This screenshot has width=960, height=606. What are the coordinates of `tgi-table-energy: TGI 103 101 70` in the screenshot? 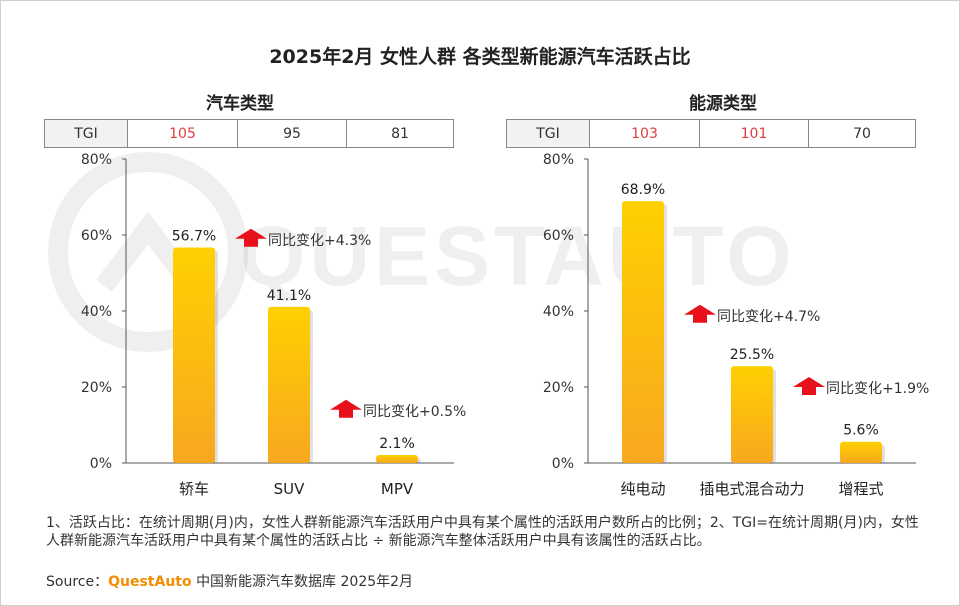 It's located at (711, 133).